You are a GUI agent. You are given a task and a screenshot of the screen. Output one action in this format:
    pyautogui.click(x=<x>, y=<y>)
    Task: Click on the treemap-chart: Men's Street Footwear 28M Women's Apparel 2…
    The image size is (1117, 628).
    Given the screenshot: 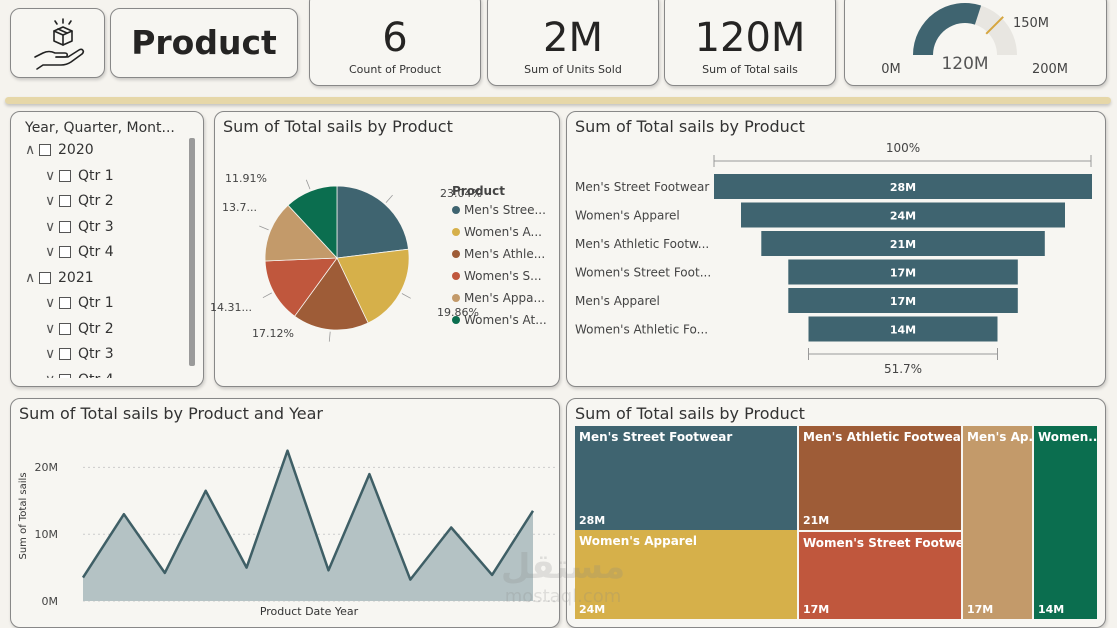 What is the action you would take?
    pyautogui.click(x=836, y=522)
    